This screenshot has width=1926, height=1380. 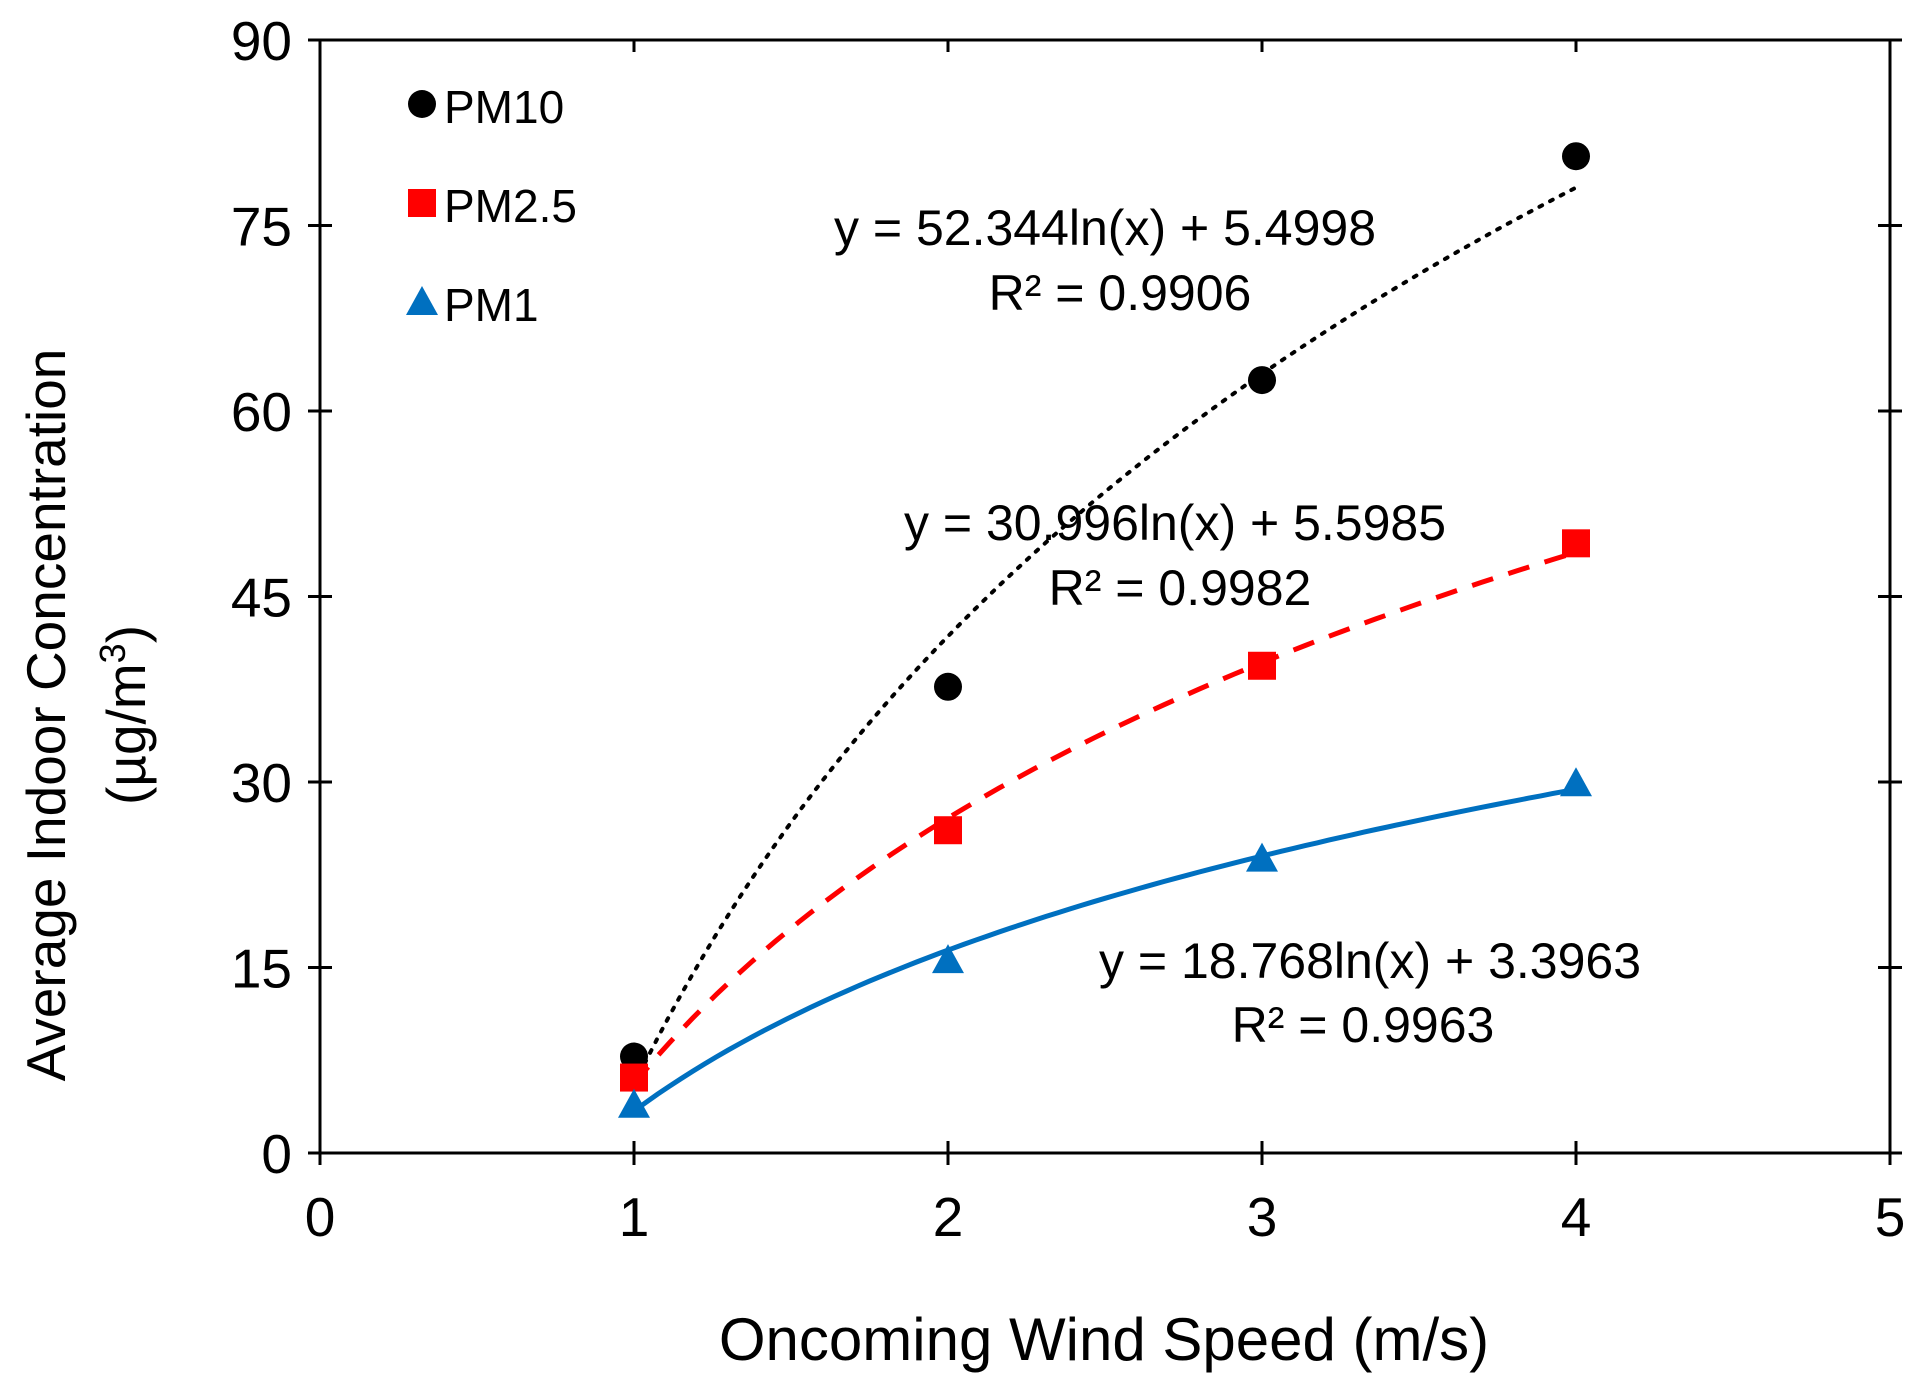 I want to click on trendline-pm1, so click(x=1104, y=950).